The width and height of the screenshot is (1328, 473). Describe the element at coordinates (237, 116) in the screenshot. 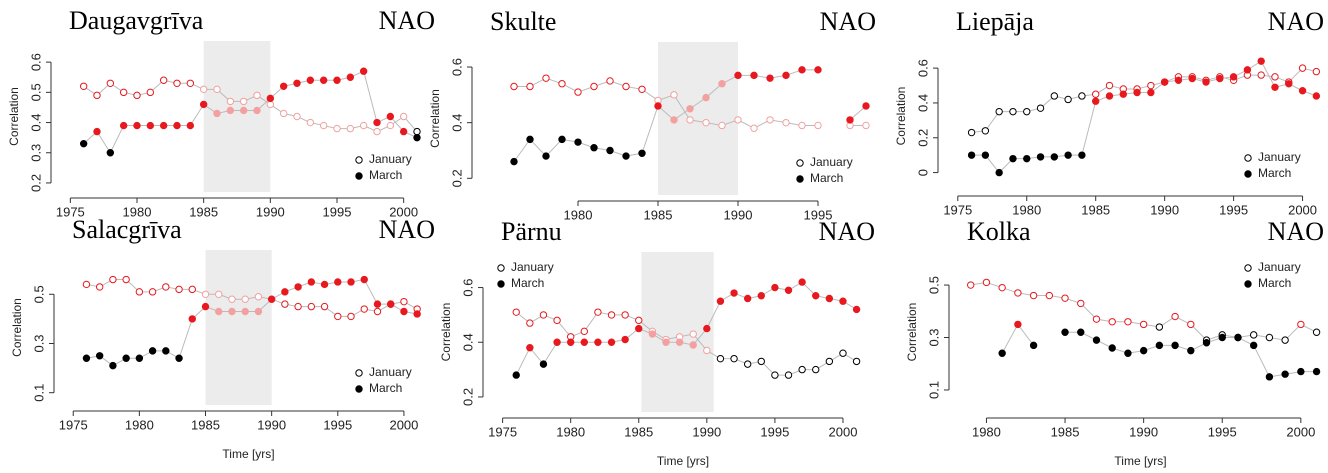

I see `shaded-period` at that location.